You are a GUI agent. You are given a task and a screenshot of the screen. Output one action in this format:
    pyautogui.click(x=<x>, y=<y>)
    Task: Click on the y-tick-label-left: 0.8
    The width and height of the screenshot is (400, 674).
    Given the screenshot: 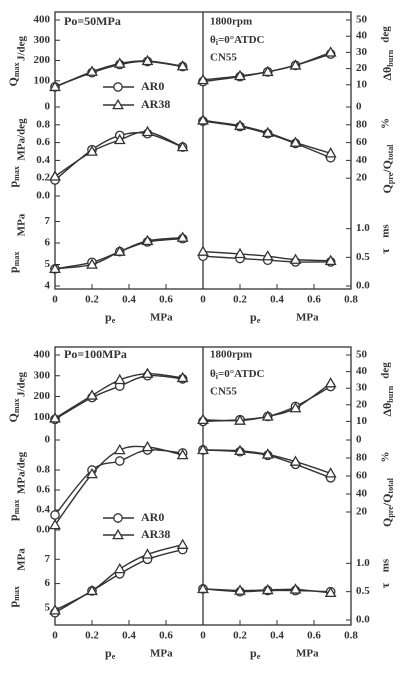 What is the action you would take?
    pyautogui.click(x=43, y=470)
    